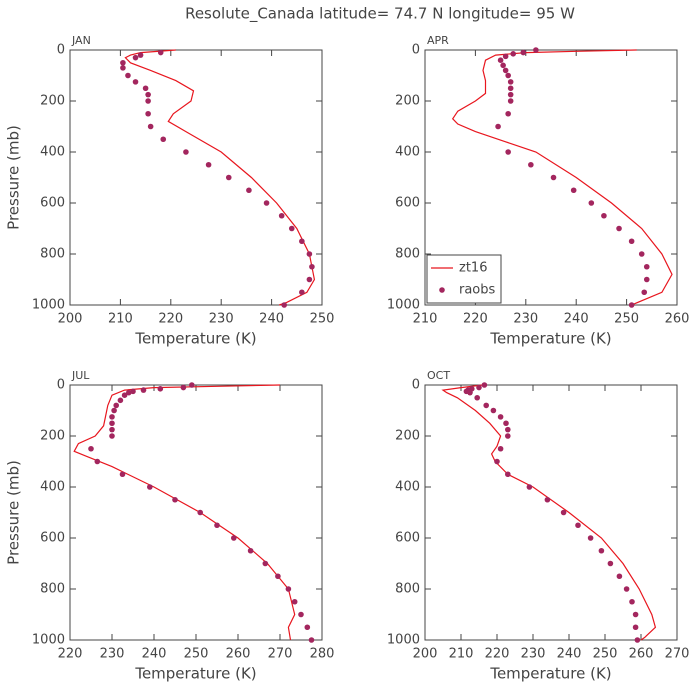 This screenshot has width=700, height=700. I want to click on x-tick-label: 200, so click(425, 654).